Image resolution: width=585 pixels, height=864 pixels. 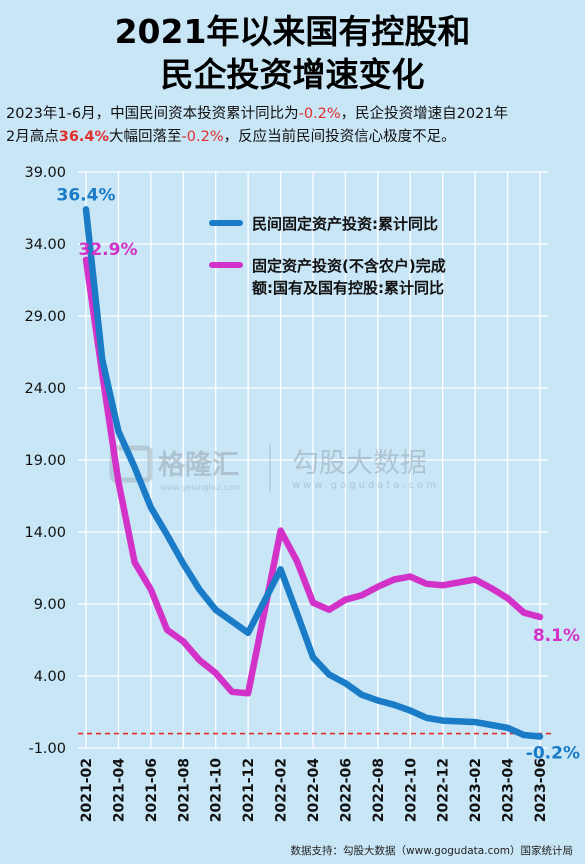 I want to click on subtitle-part2: ，民企投资增速自2021年, so click(x=424, y=114).